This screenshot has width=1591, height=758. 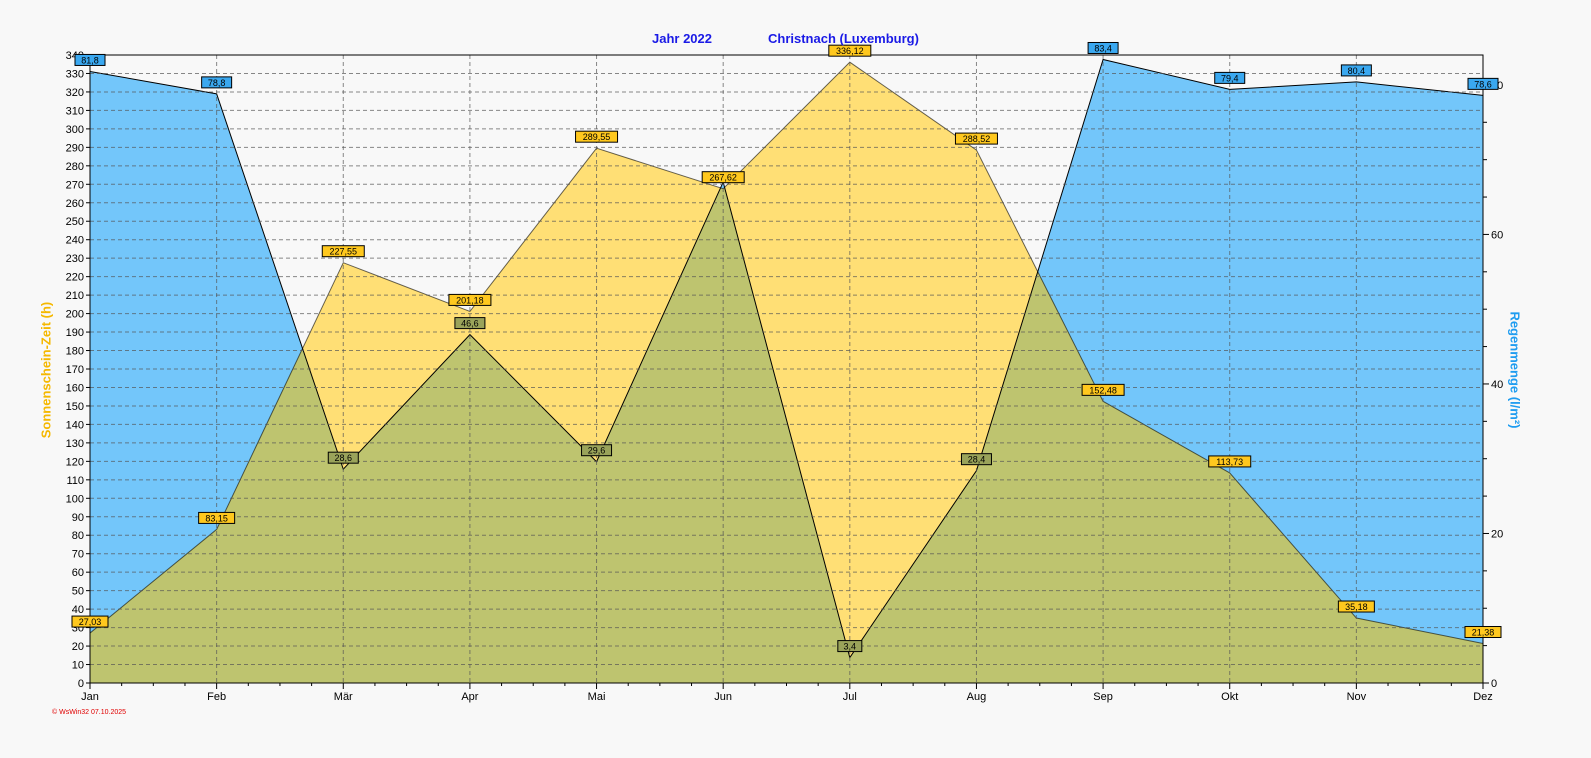 I want to click on y-left-tick-label: 310, so click(x=75, y=111).